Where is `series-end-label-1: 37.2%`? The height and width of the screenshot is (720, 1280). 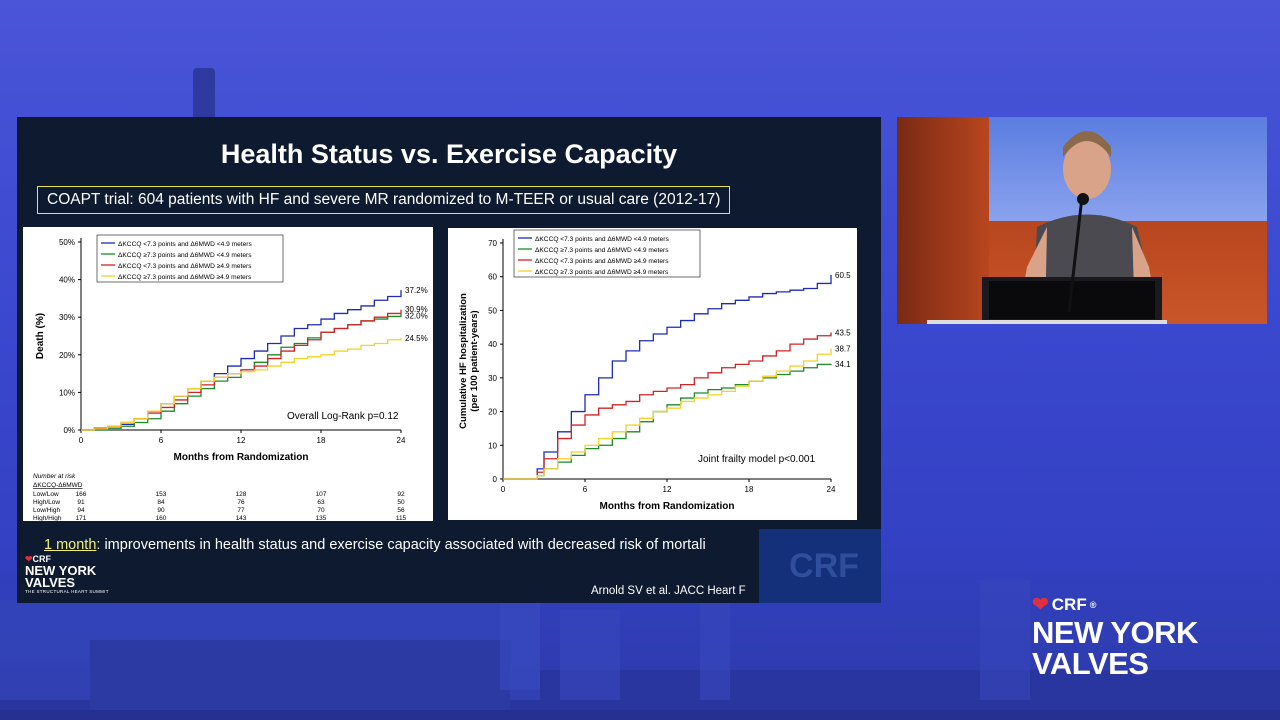 series-end-label-1: 37.2% is located at coordinates (416, 290).